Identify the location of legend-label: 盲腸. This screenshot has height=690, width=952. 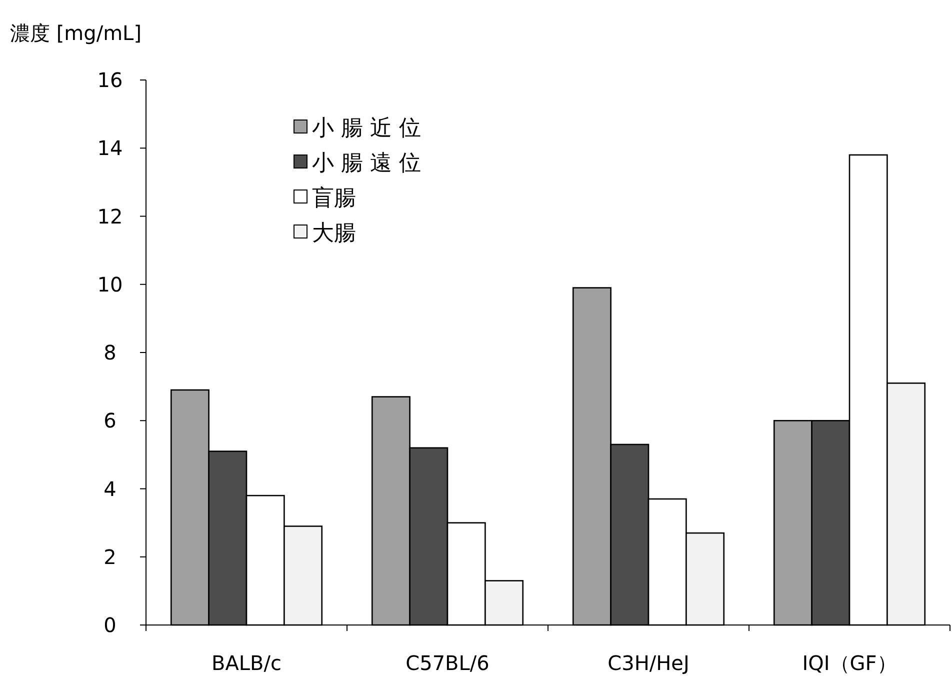
(334, 198).